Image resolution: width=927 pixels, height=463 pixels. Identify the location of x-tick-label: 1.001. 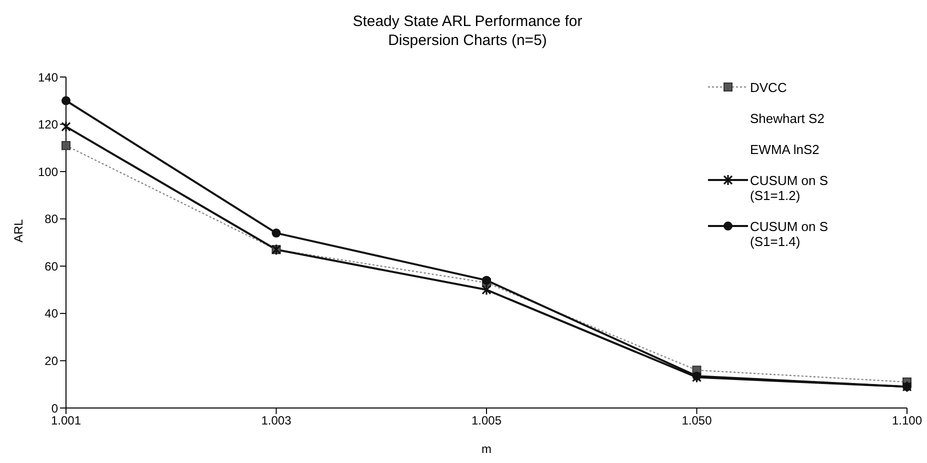
(66, 421).